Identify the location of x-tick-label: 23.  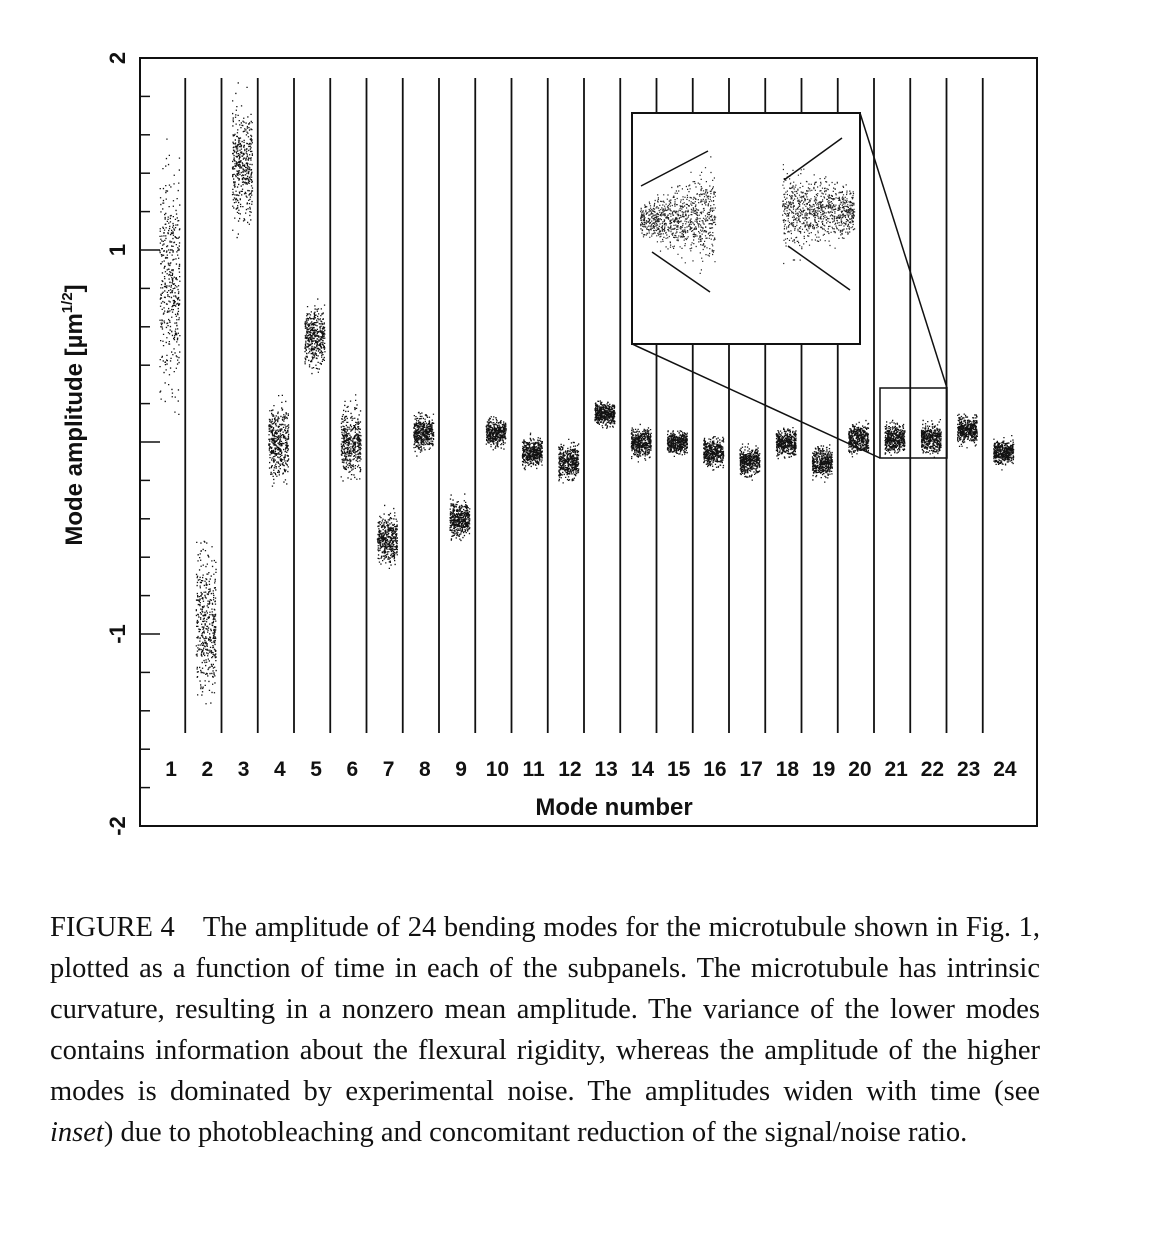
(968, 769).